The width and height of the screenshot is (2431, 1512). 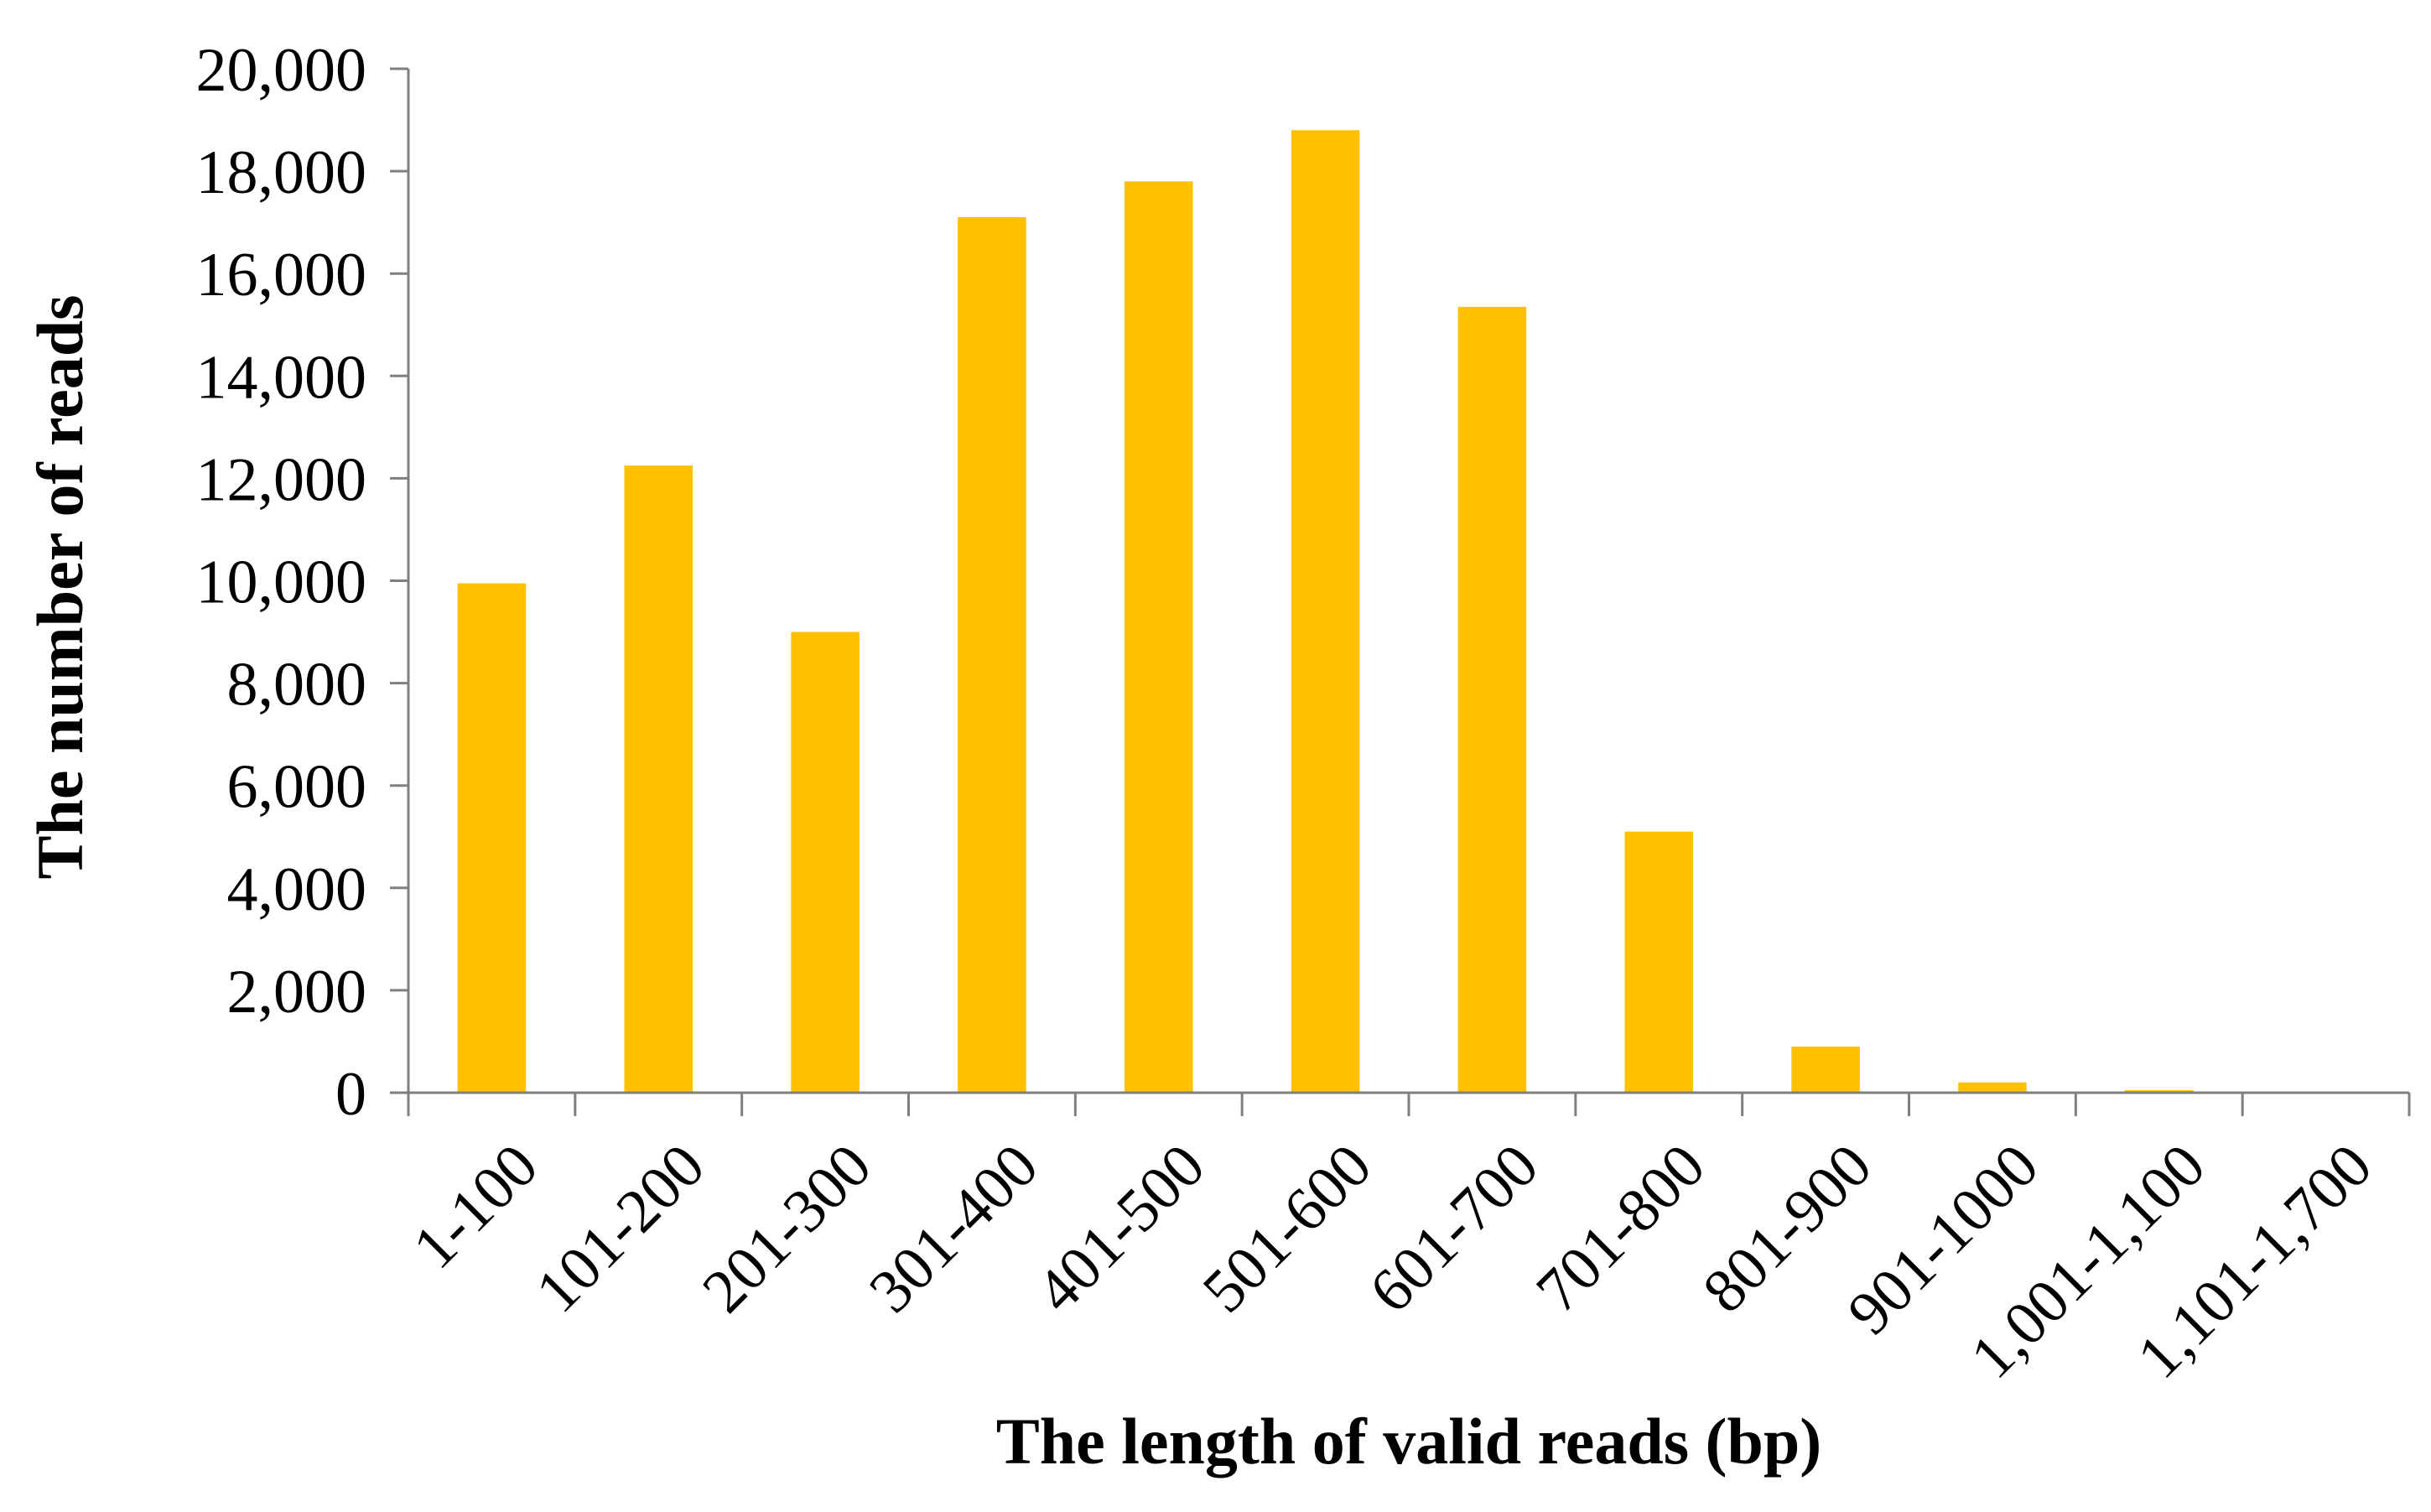 What do you see at coordinates (350, 1094) in the screenshot?
I see `y-tick-label: 0` at bounding box center [350, 1094].